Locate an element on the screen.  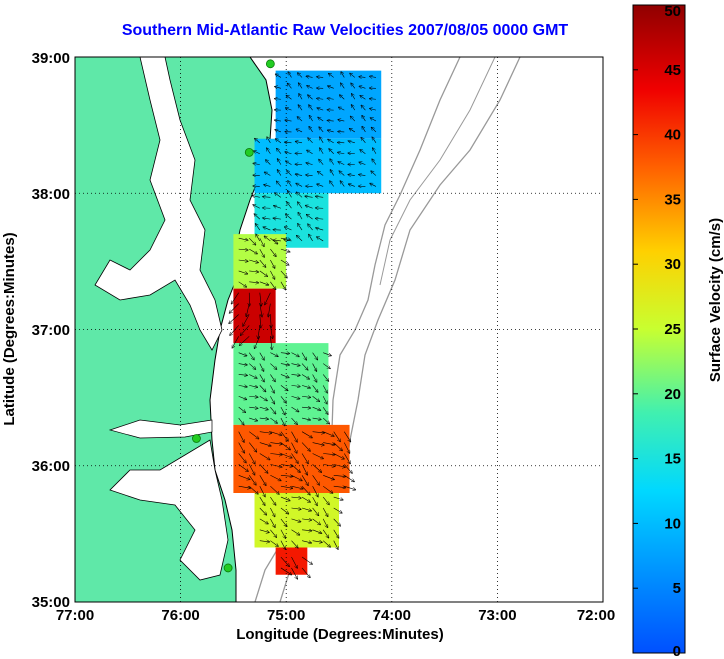
y-axis-ticks: 39:00 38:00 37:00 36:00 35:00 is located at coordinates (51, 330).